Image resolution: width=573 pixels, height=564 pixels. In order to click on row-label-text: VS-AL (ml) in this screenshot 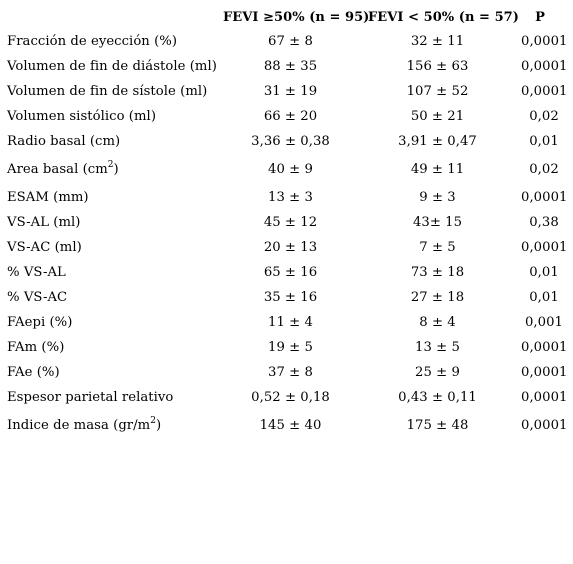, I will do `click(44, 222)`.